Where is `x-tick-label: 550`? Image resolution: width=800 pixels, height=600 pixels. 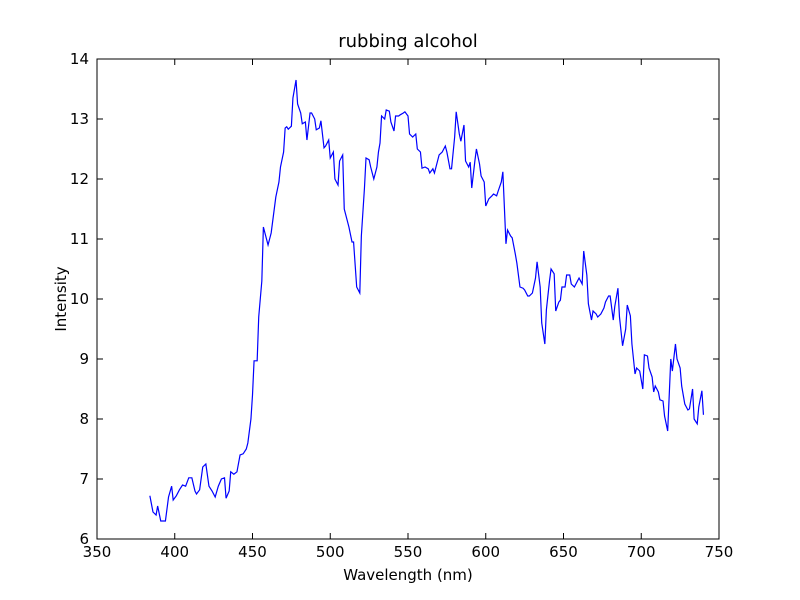
x-tick-label: 550 is located at coordinates (408, 552).